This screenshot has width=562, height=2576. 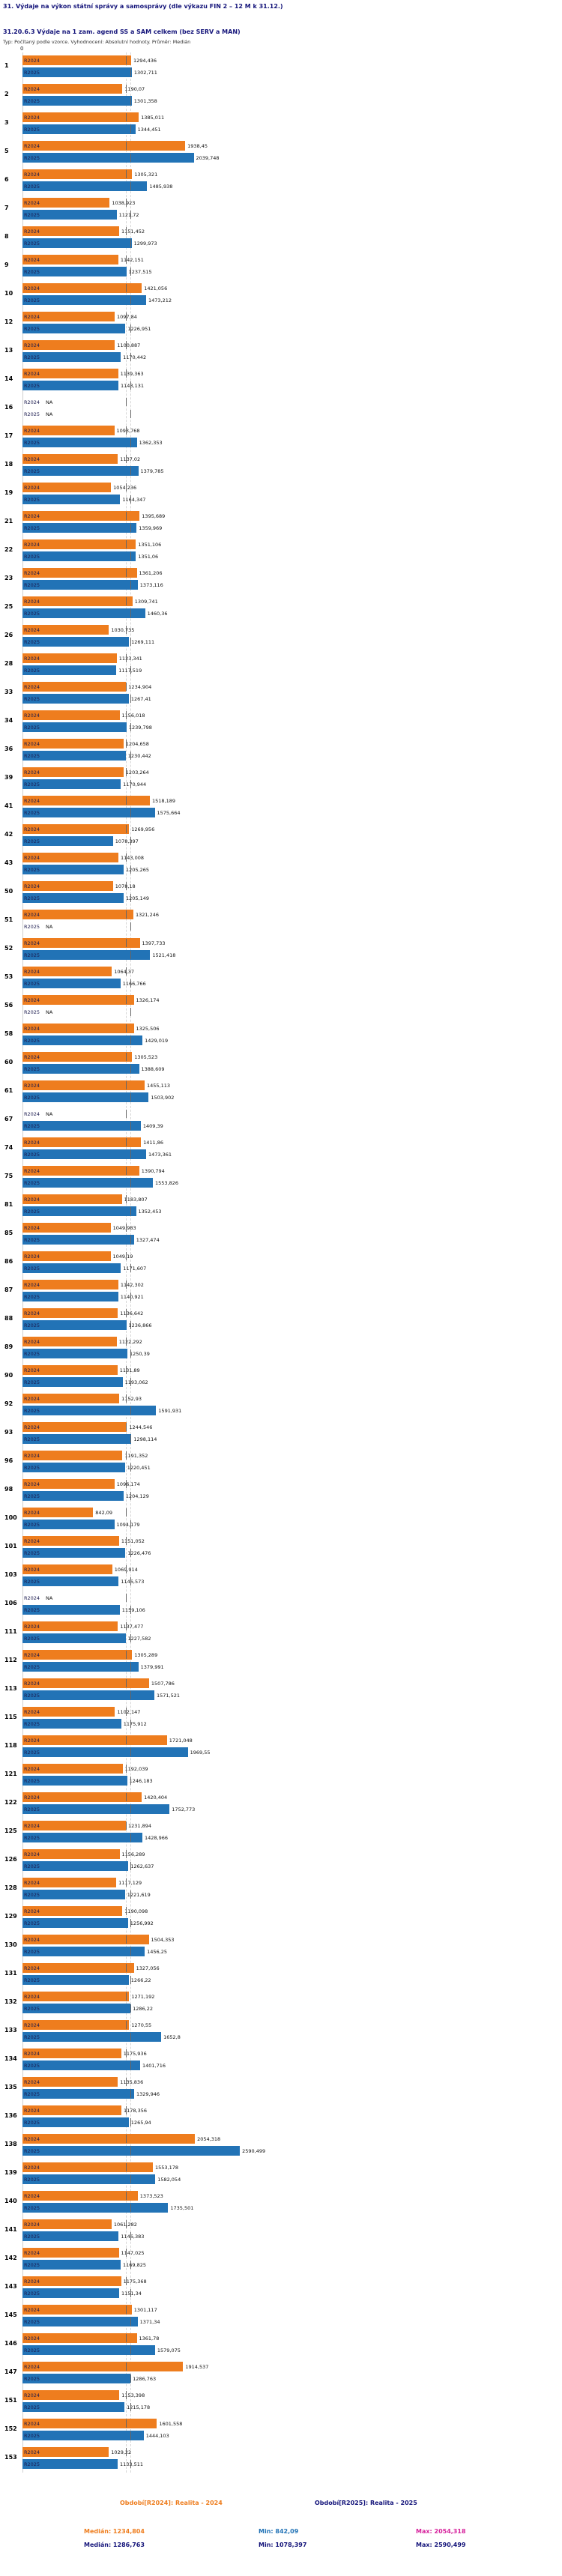 I want to click on bar-row-r2025: R2025 1267,41, so click(x=281, y=698).